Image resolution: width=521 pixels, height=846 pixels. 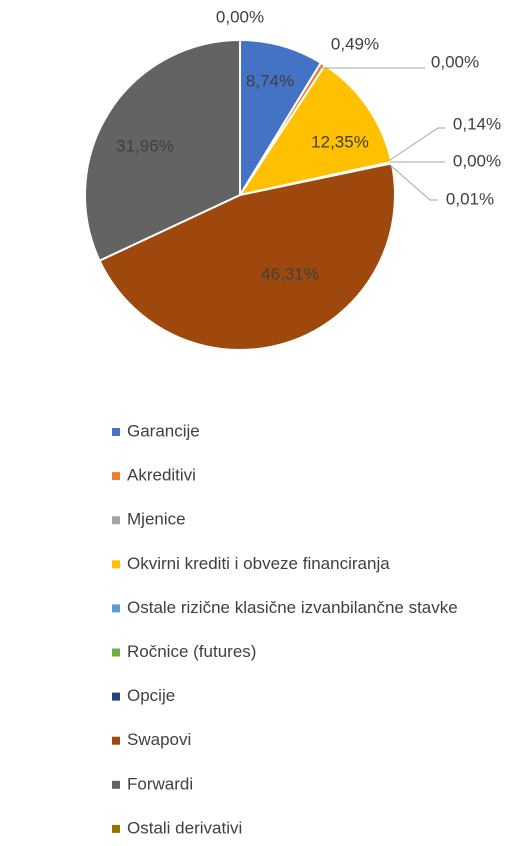 I want to click on legend-label: Opcije, so click(x=151, y=695).